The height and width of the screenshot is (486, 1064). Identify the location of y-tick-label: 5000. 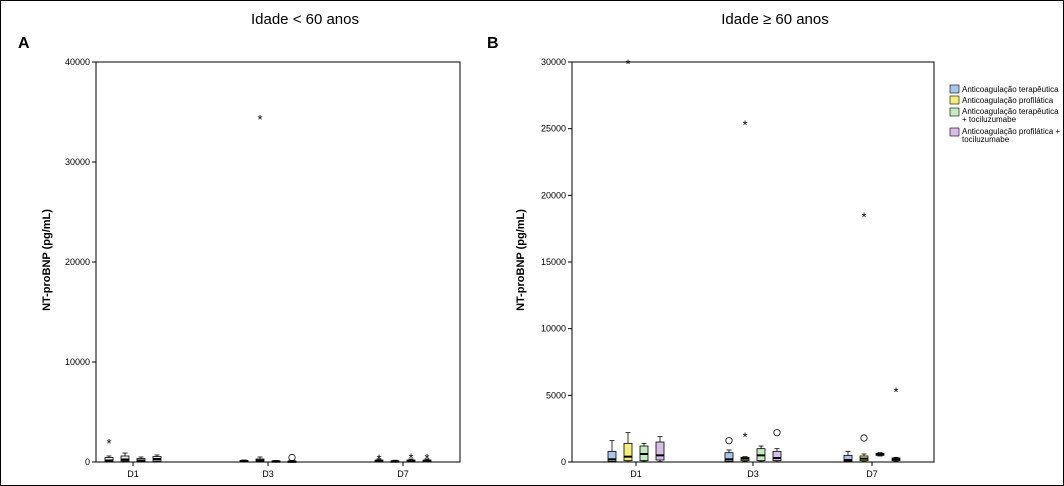
(556, 395).